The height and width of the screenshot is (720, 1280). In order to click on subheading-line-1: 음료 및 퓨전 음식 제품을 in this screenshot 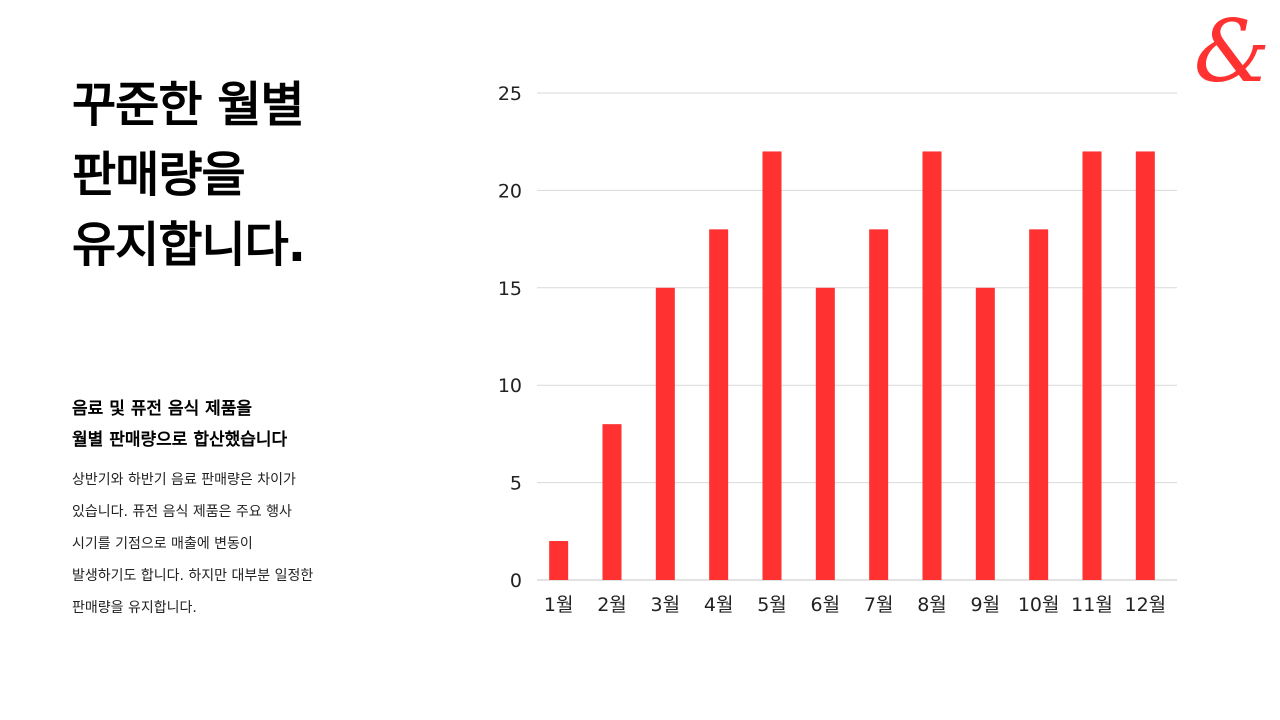, I will do `click(162, 409)`.